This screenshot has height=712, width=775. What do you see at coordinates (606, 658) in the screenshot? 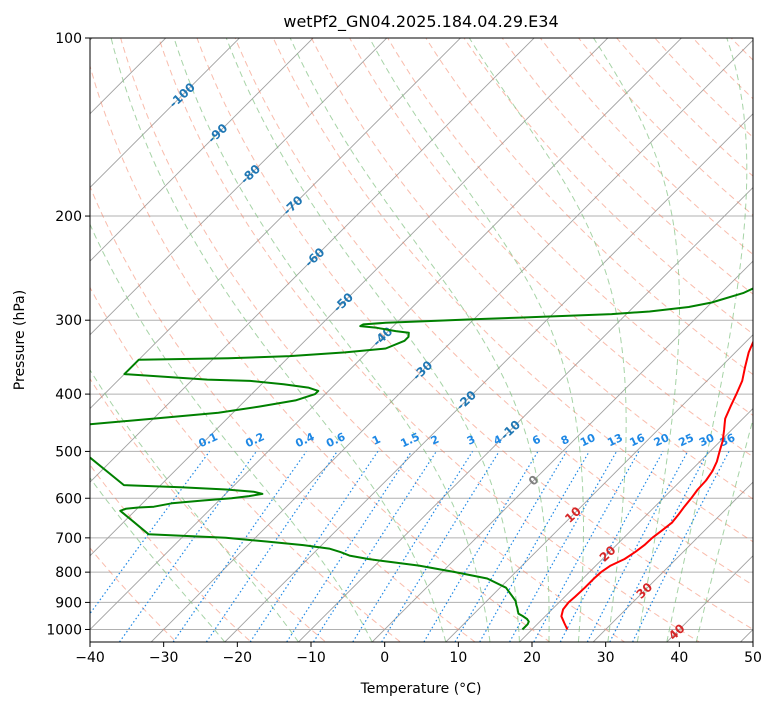
I see `x-tick-label: 30` at bounding box center [606, 658].